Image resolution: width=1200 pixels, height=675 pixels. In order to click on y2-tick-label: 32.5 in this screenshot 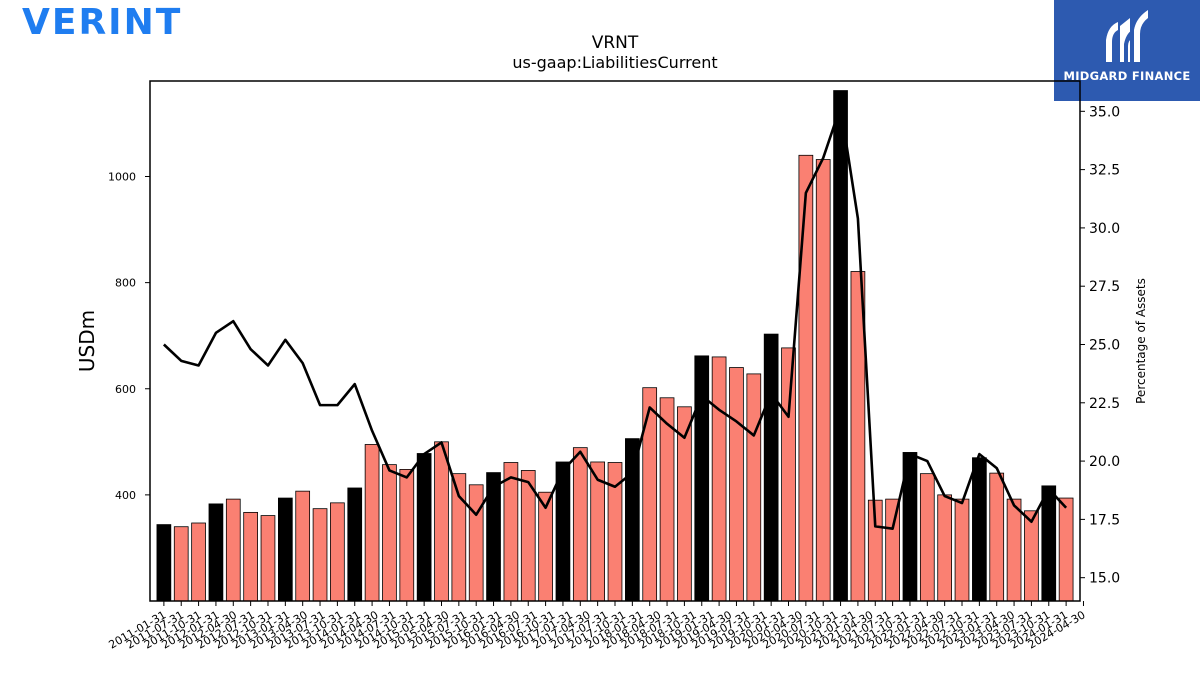, I will do `click(1104, 171)`.